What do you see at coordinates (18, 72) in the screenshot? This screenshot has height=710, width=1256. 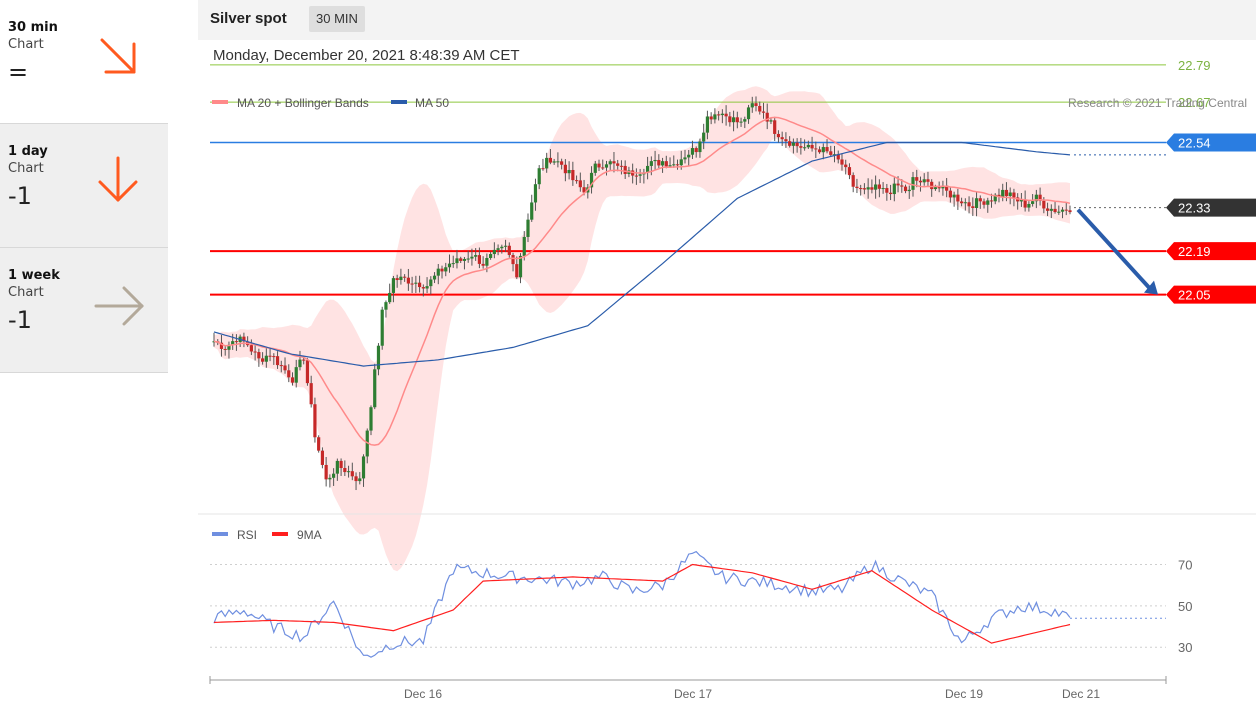 I see `card-score: =` at bounding box center [18, 72].